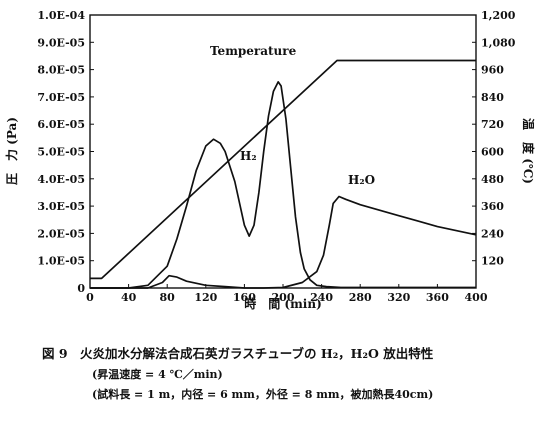  I want to click on y-axis-right-ticks: 1,200 1,080 960 840 720 600 480 360 240 120, so click(494, 138).